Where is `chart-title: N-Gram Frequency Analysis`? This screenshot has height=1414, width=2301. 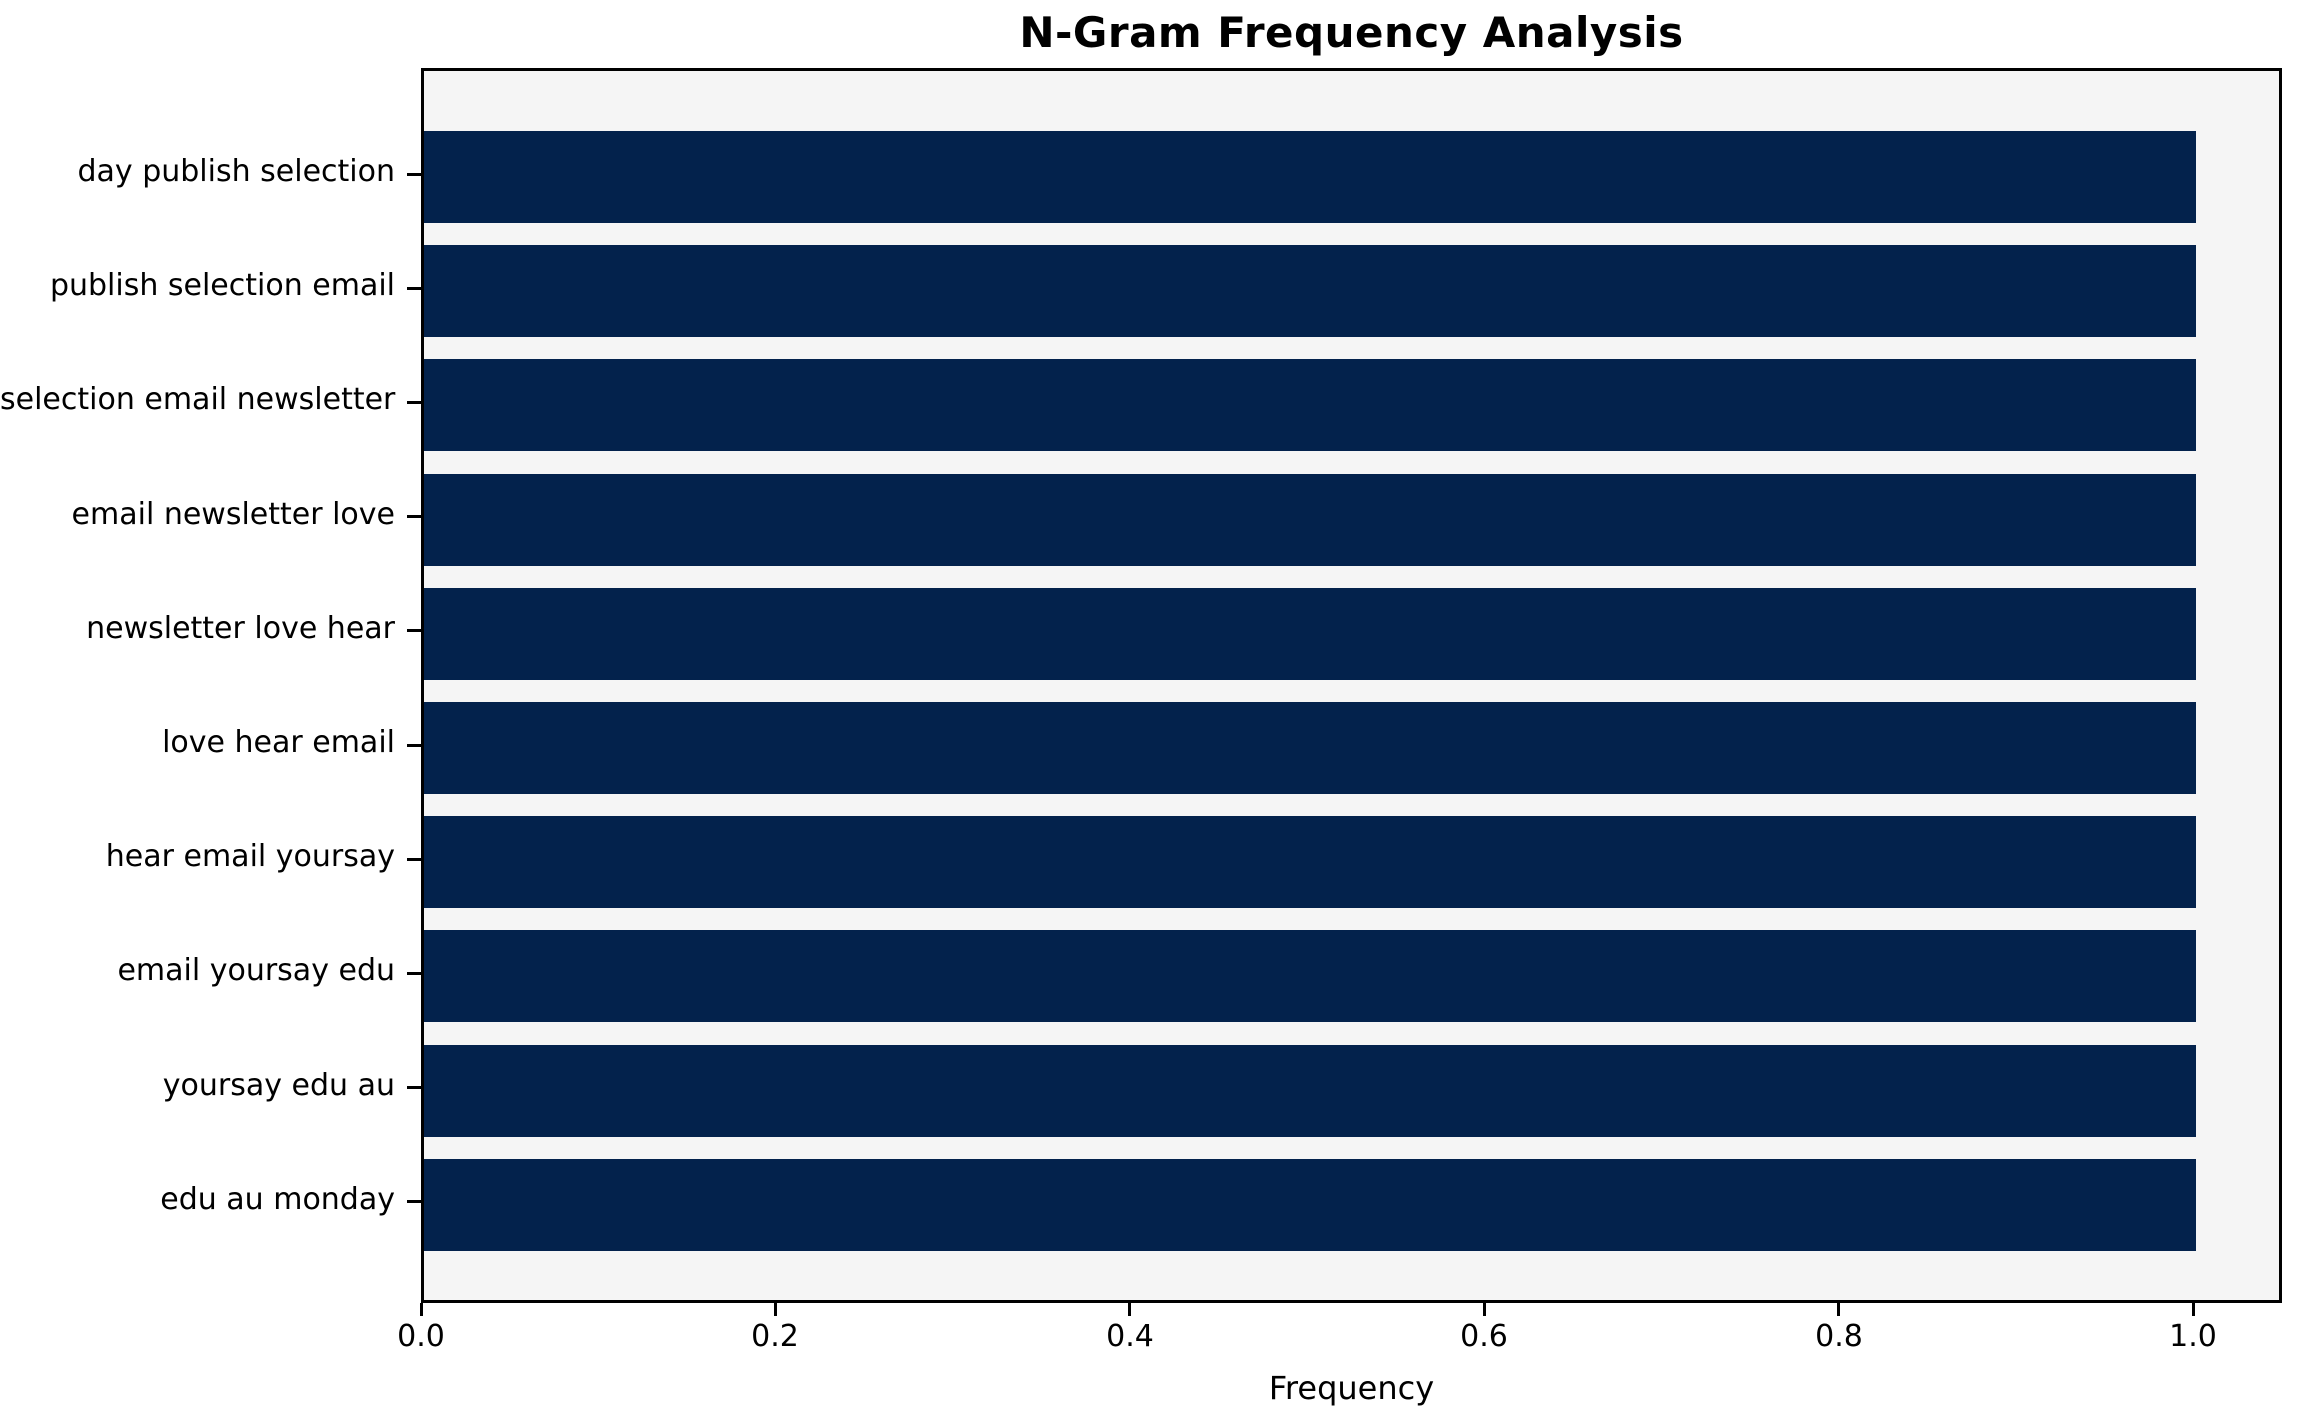
chart-title: N-Gram Frequency Analysis is located at coordinates (1351, 32).